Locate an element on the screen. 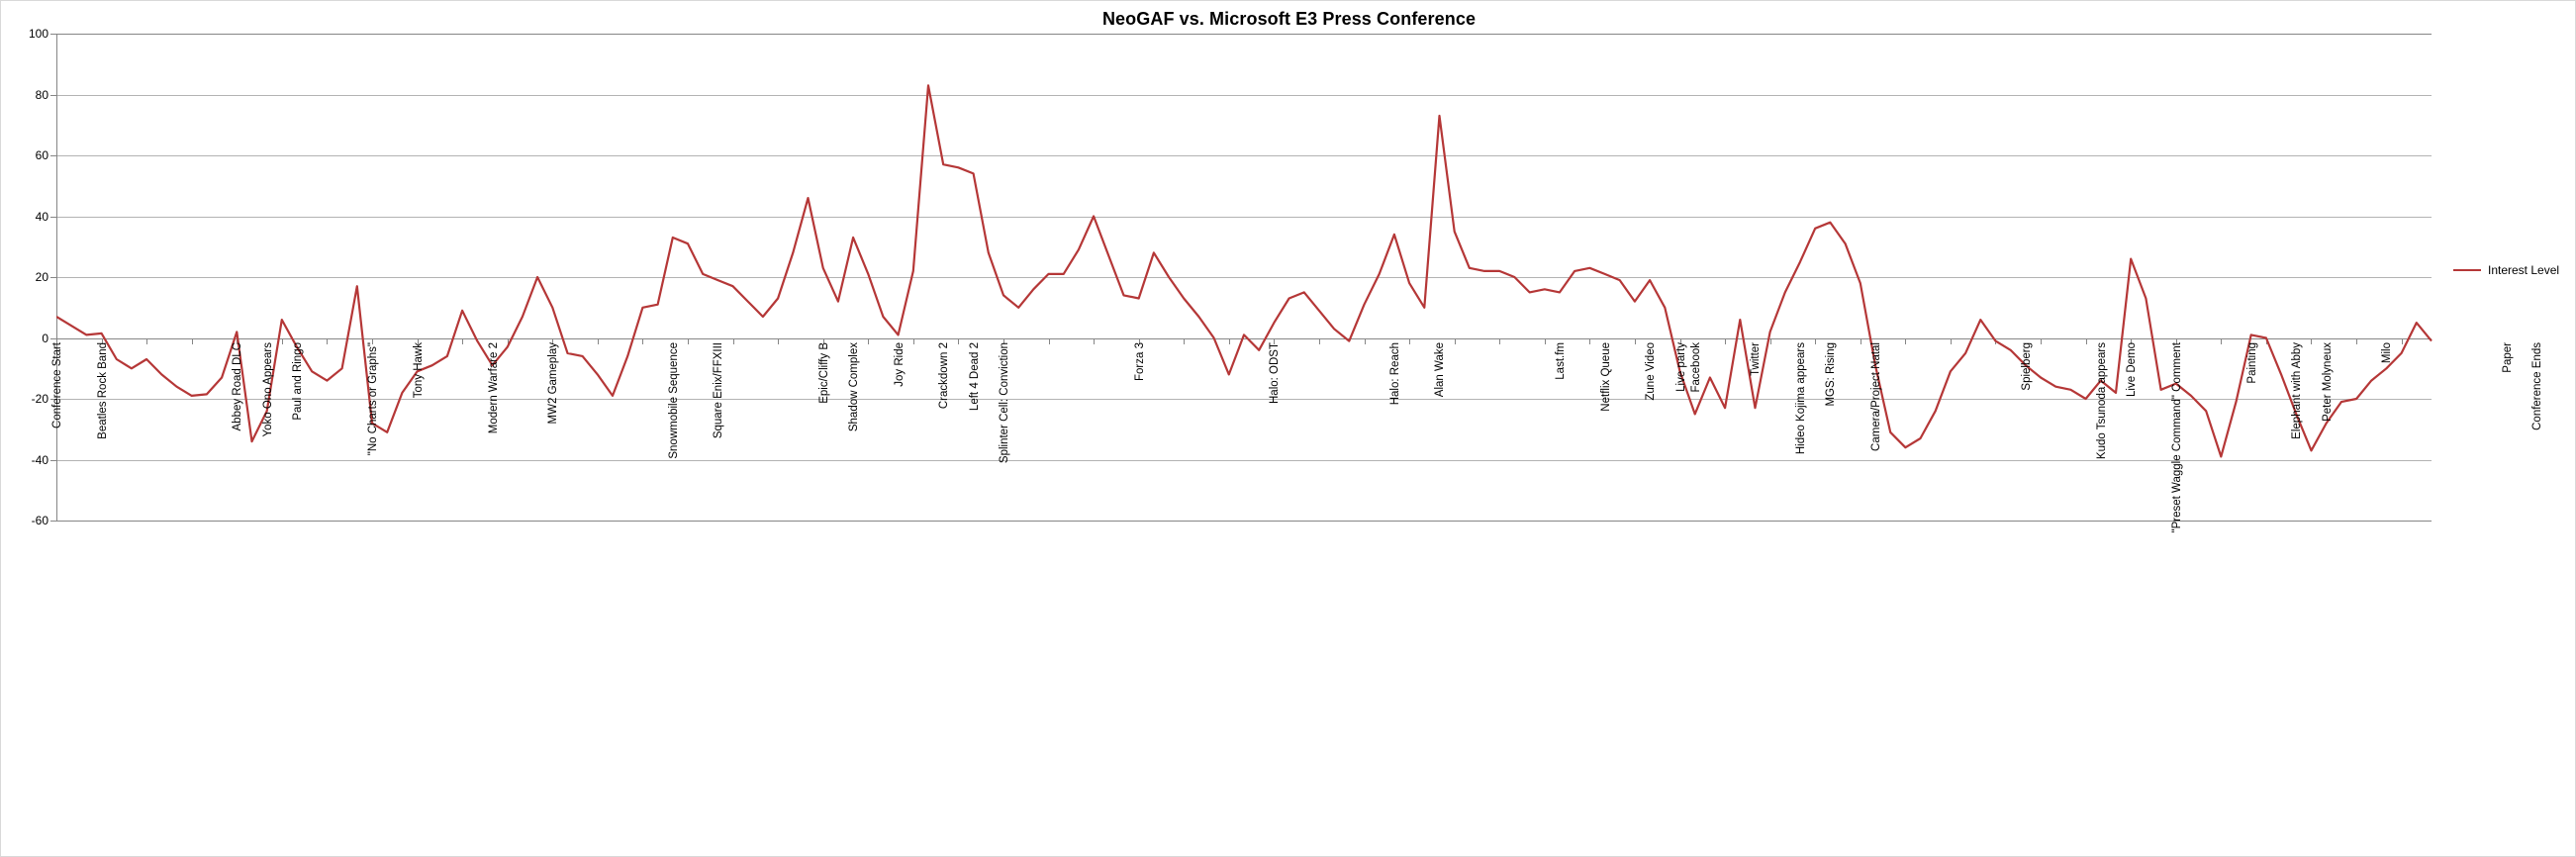  x-axis-label: Zune Video is located at coordinates (1651, 374).